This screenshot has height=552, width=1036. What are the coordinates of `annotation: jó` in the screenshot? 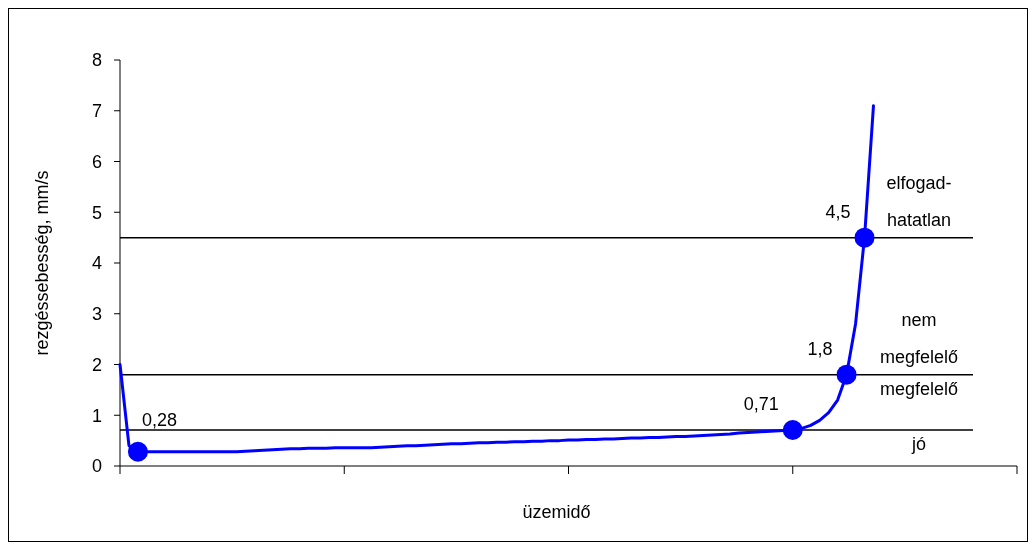 It's located at (918, 444).